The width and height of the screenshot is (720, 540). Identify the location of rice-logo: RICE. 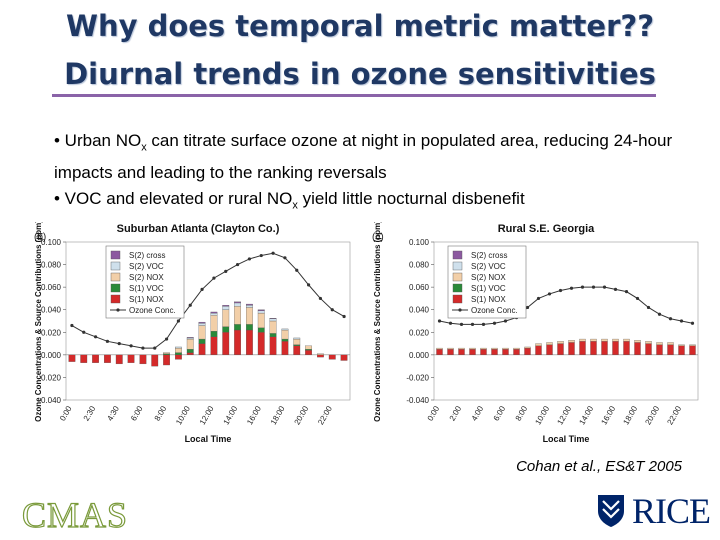
(653, 511).